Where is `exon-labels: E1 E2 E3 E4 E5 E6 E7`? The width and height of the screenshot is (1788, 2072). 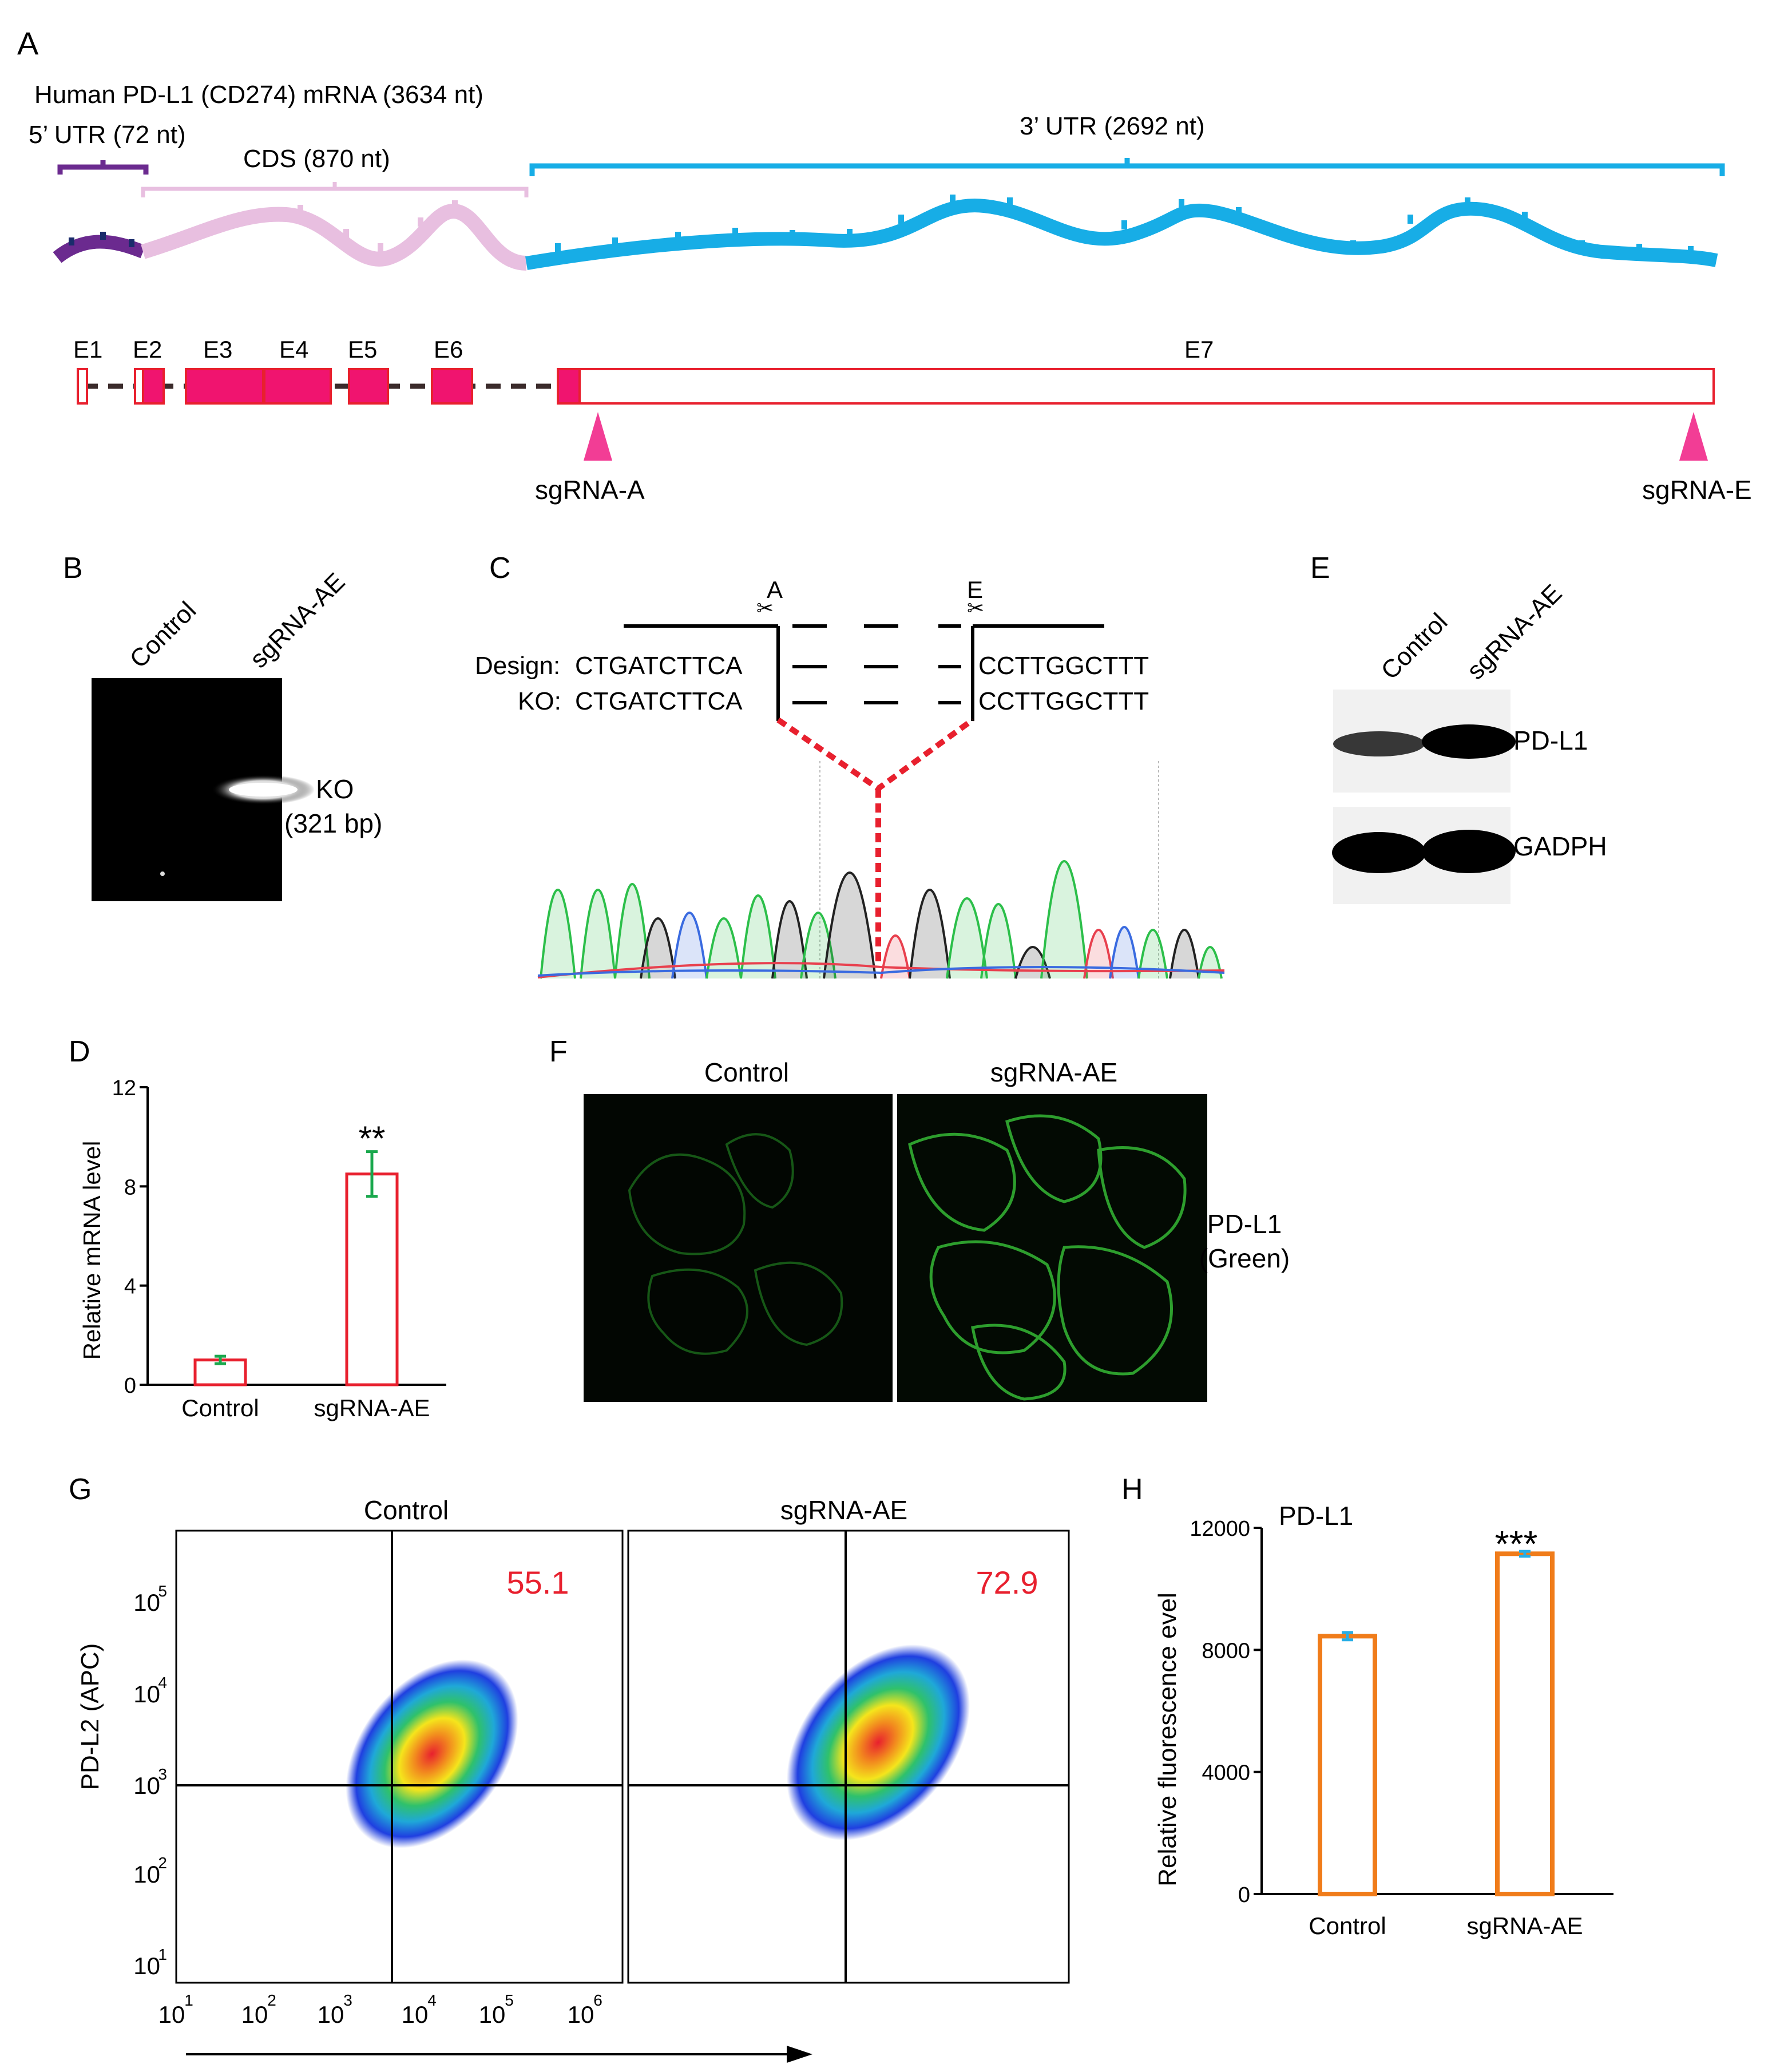 exon-labels: E1 E2 E3 E4 E5 E6 E7 is located at coordinates (643, 349).